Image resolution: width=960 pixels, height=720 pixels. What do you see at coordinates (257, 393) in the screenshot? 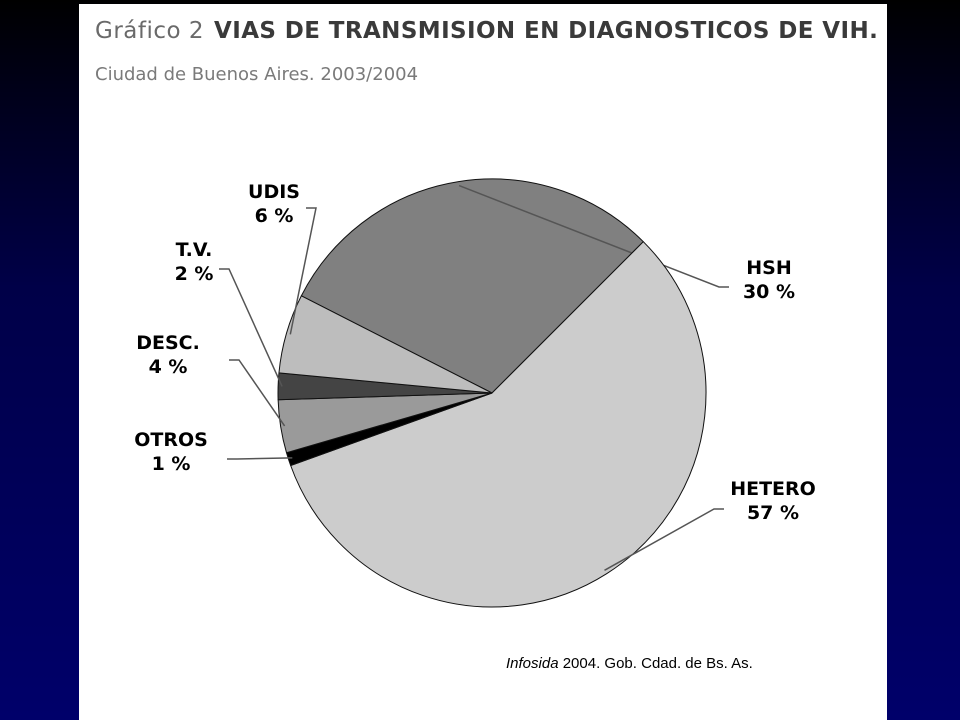
I see `leader-line-desc` at bounding box center [257, 393].